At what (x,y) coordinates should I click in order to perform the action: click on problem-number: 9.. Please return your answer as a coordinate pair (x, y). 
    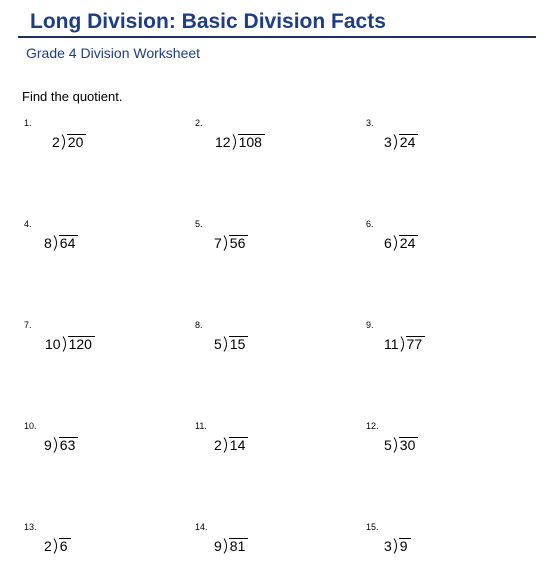
    Looking at the image, I should click on (370, 325).